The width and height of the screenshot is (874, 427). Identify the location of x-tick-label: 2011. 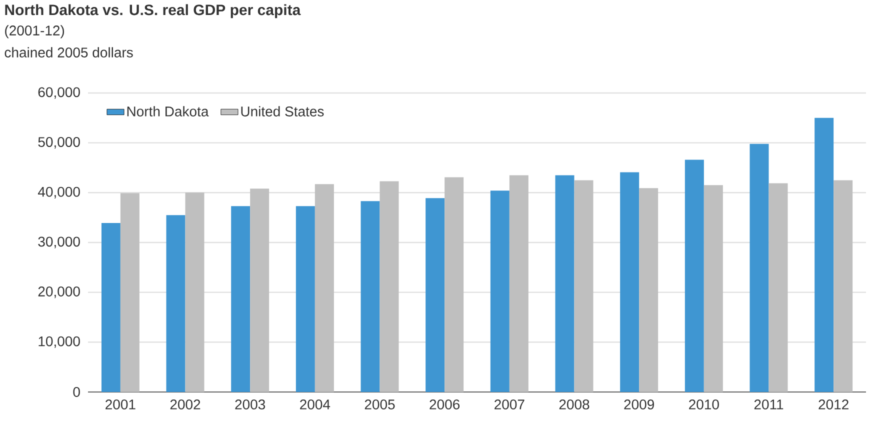
(769, 405).